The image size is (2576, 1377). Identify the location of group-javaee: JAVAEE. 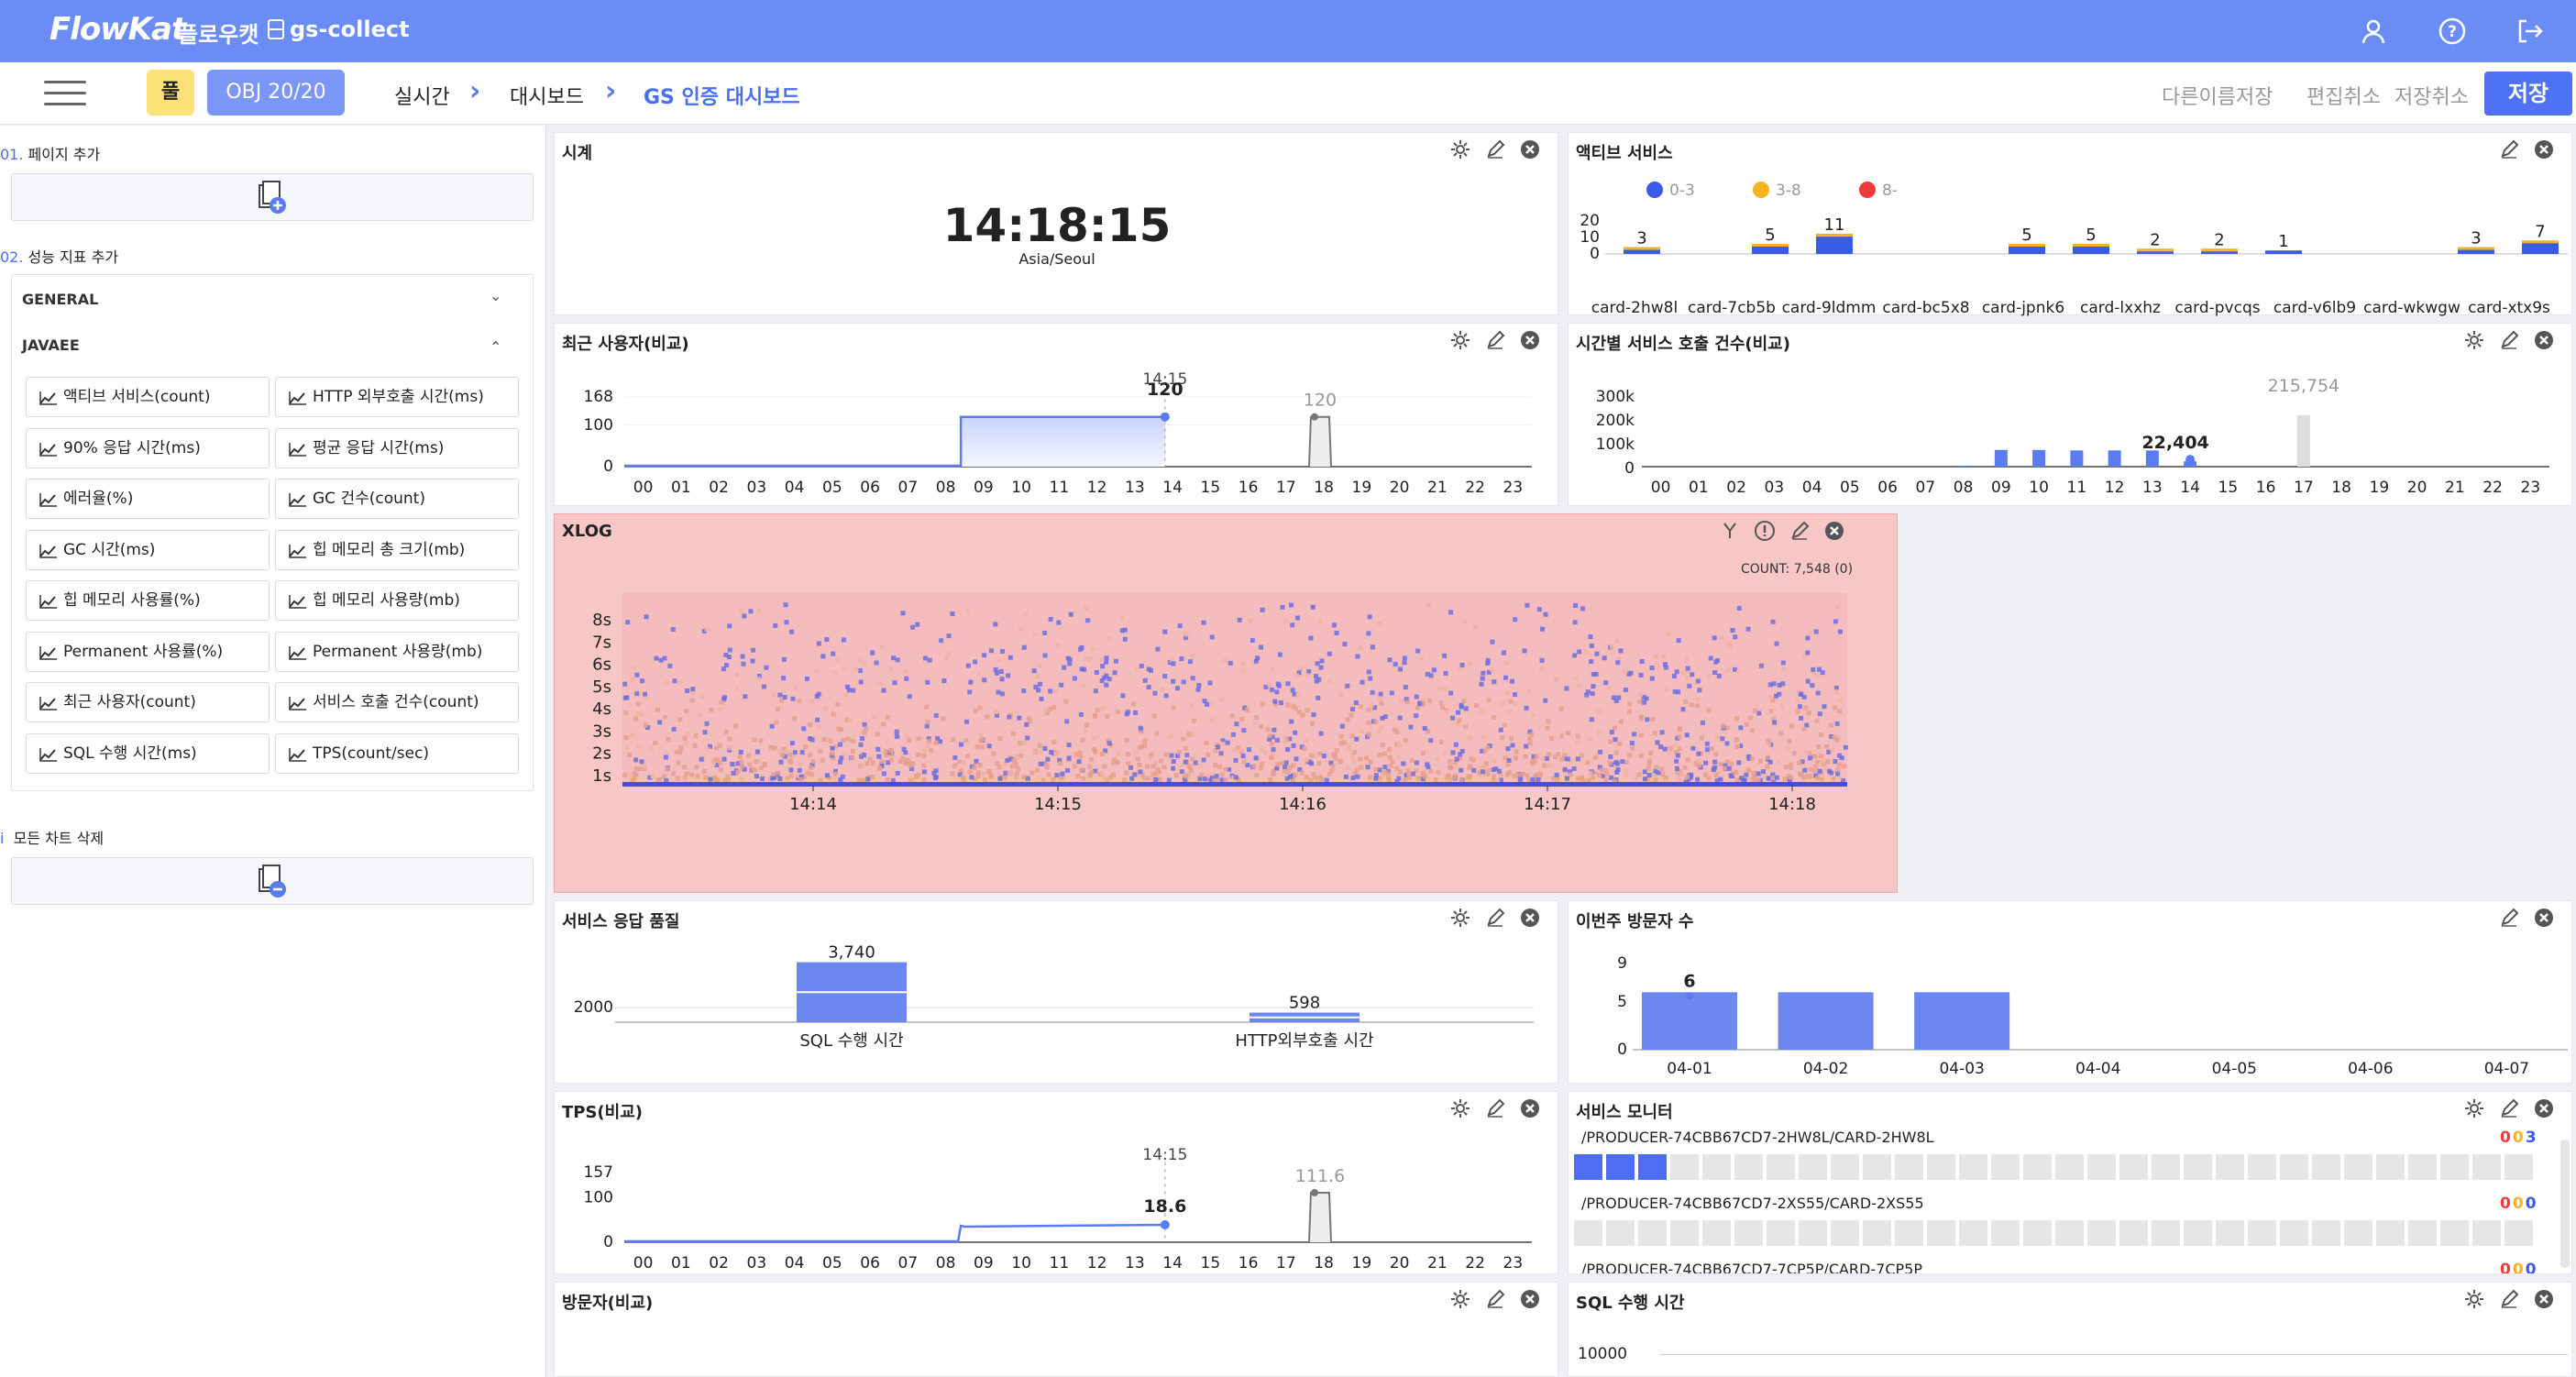
(51, 345).